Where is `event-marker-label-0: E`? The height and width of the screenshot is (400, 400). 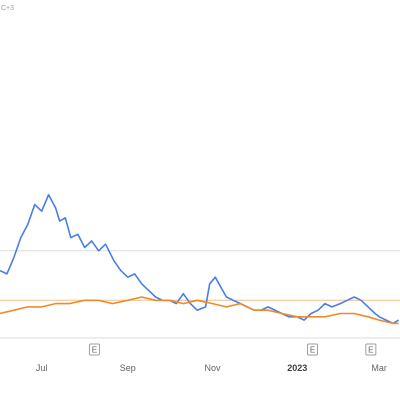
event-marker-label-0: E is located at coordinates (94, 350).